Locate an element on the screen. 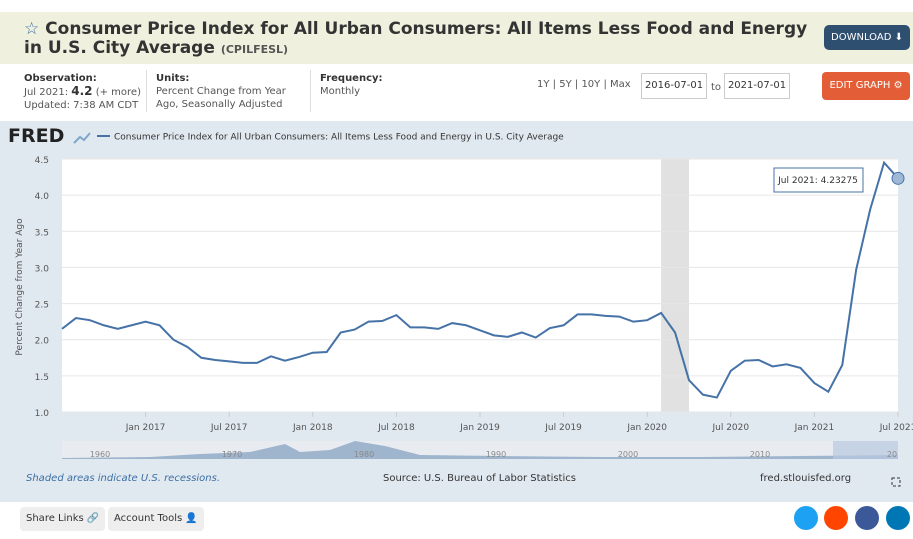 The width and height of the screenshot is (913, 539). series-id: (CPILFESL) is located at coordinates (254, 49).